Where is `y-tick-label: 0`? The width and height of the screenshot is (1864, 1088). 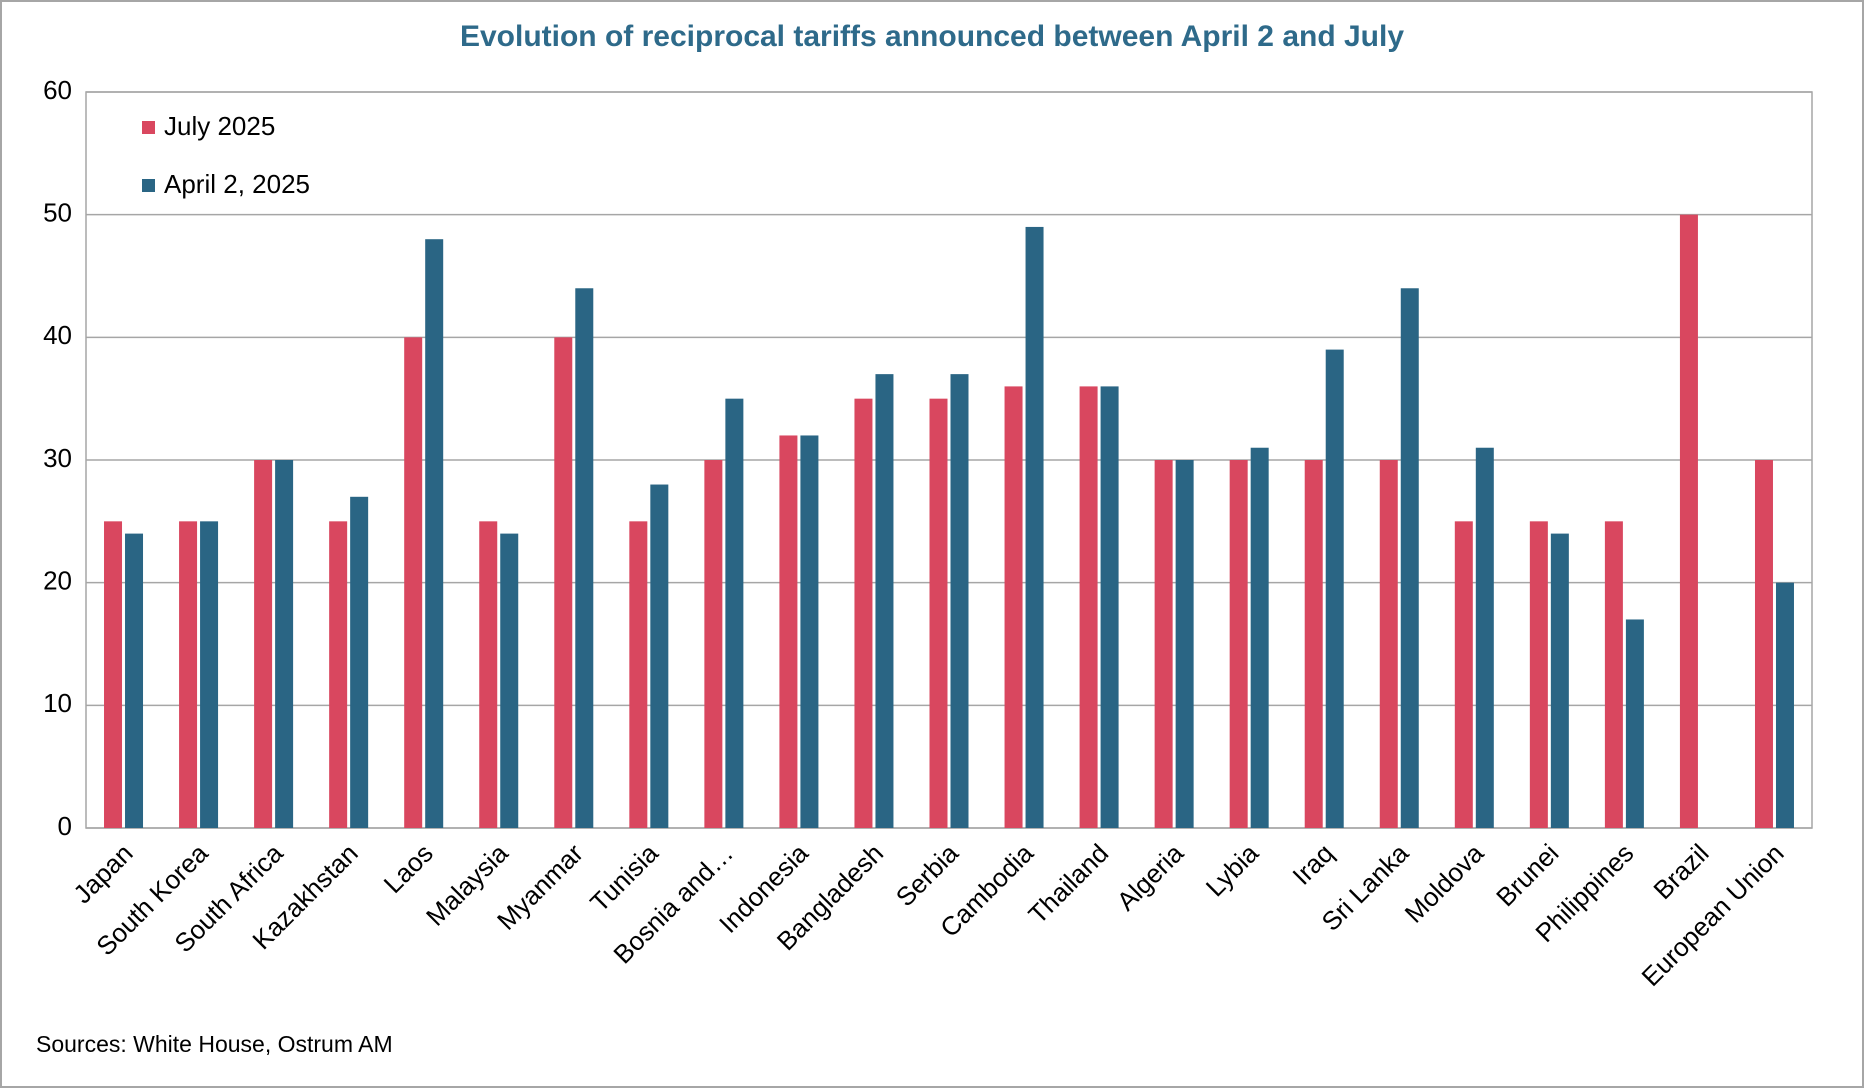 y-tick-label: 0 is located at coordinates (65, 826).